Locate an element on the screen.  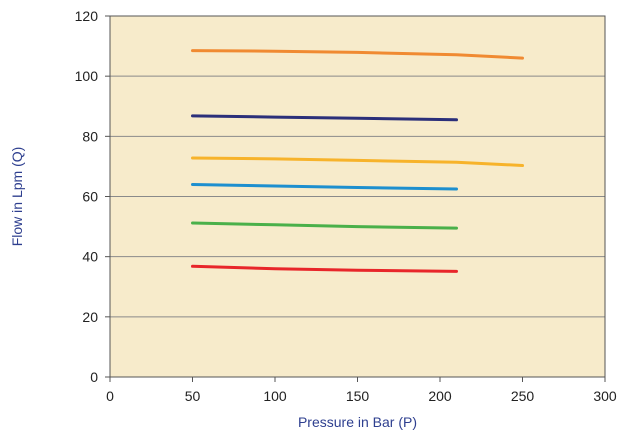
x-tick-label-100: 100 is located at coordinates (275, 396).